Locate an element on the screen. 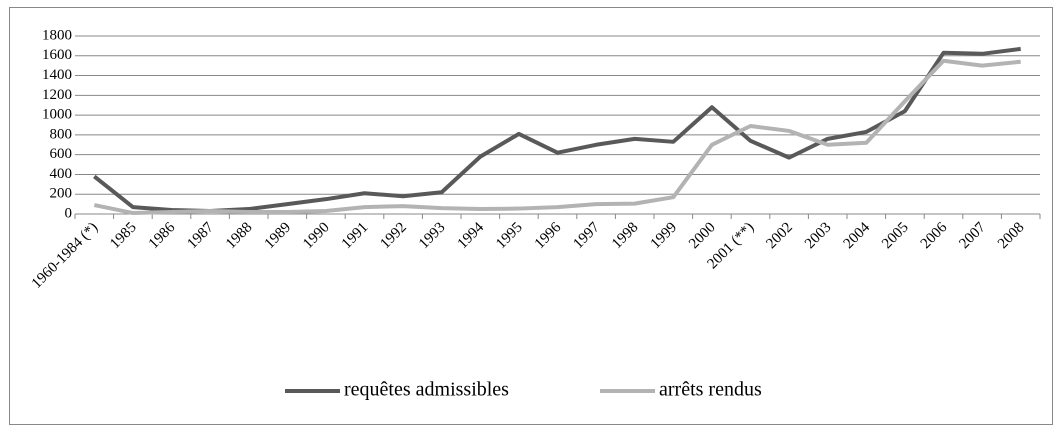 Image resolution: width=1060 pixels, height=427 pixels. y-tick-label: 600 is located at coordinates (61, 154).